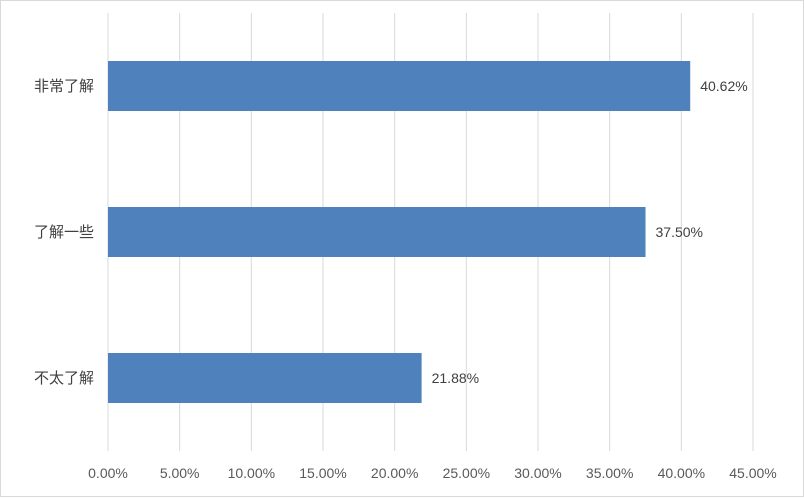 This screenshot has height=498, width=804. I want to click on x-tick-label: 25.00%, so click(466, 473).